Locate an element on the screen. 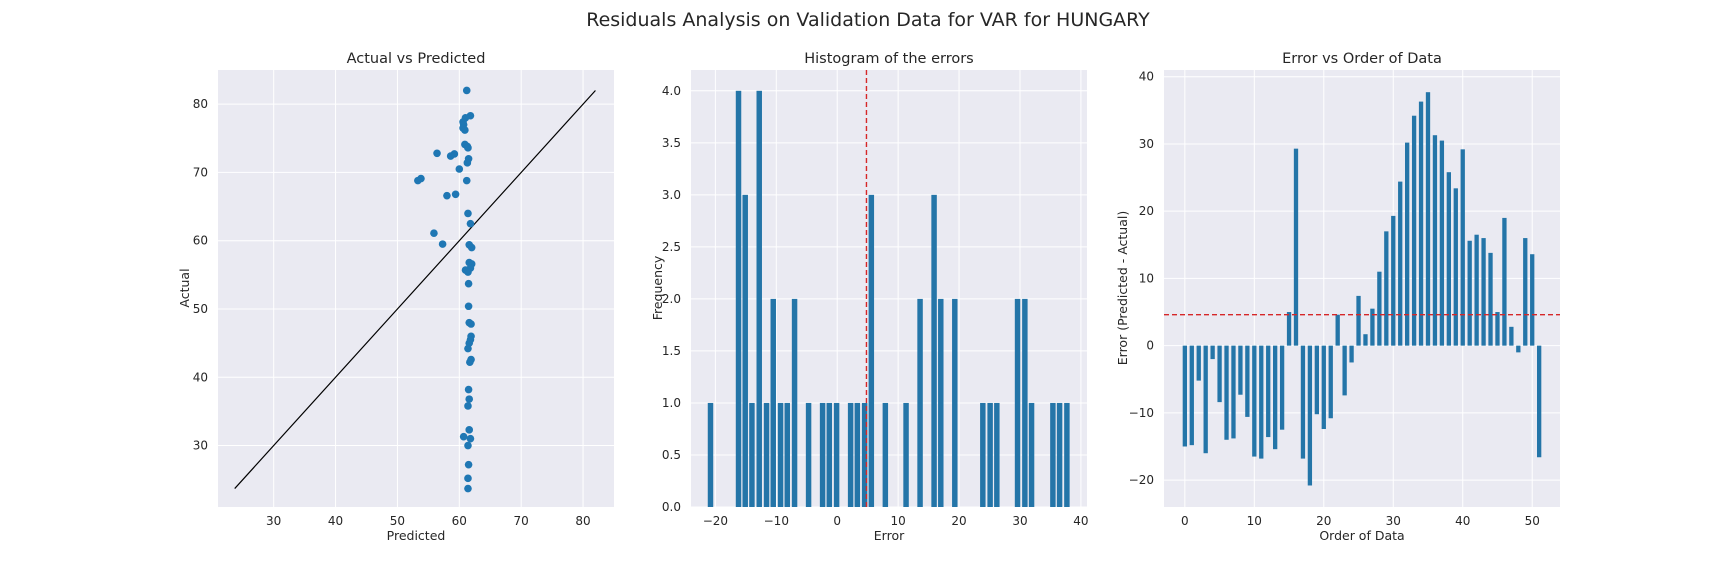 Image resolution: width=1728 pixels, height=576 pixels. x-tick-labels: −20 −10 0 10 20 30 40 is located at coordinates (896, 521).